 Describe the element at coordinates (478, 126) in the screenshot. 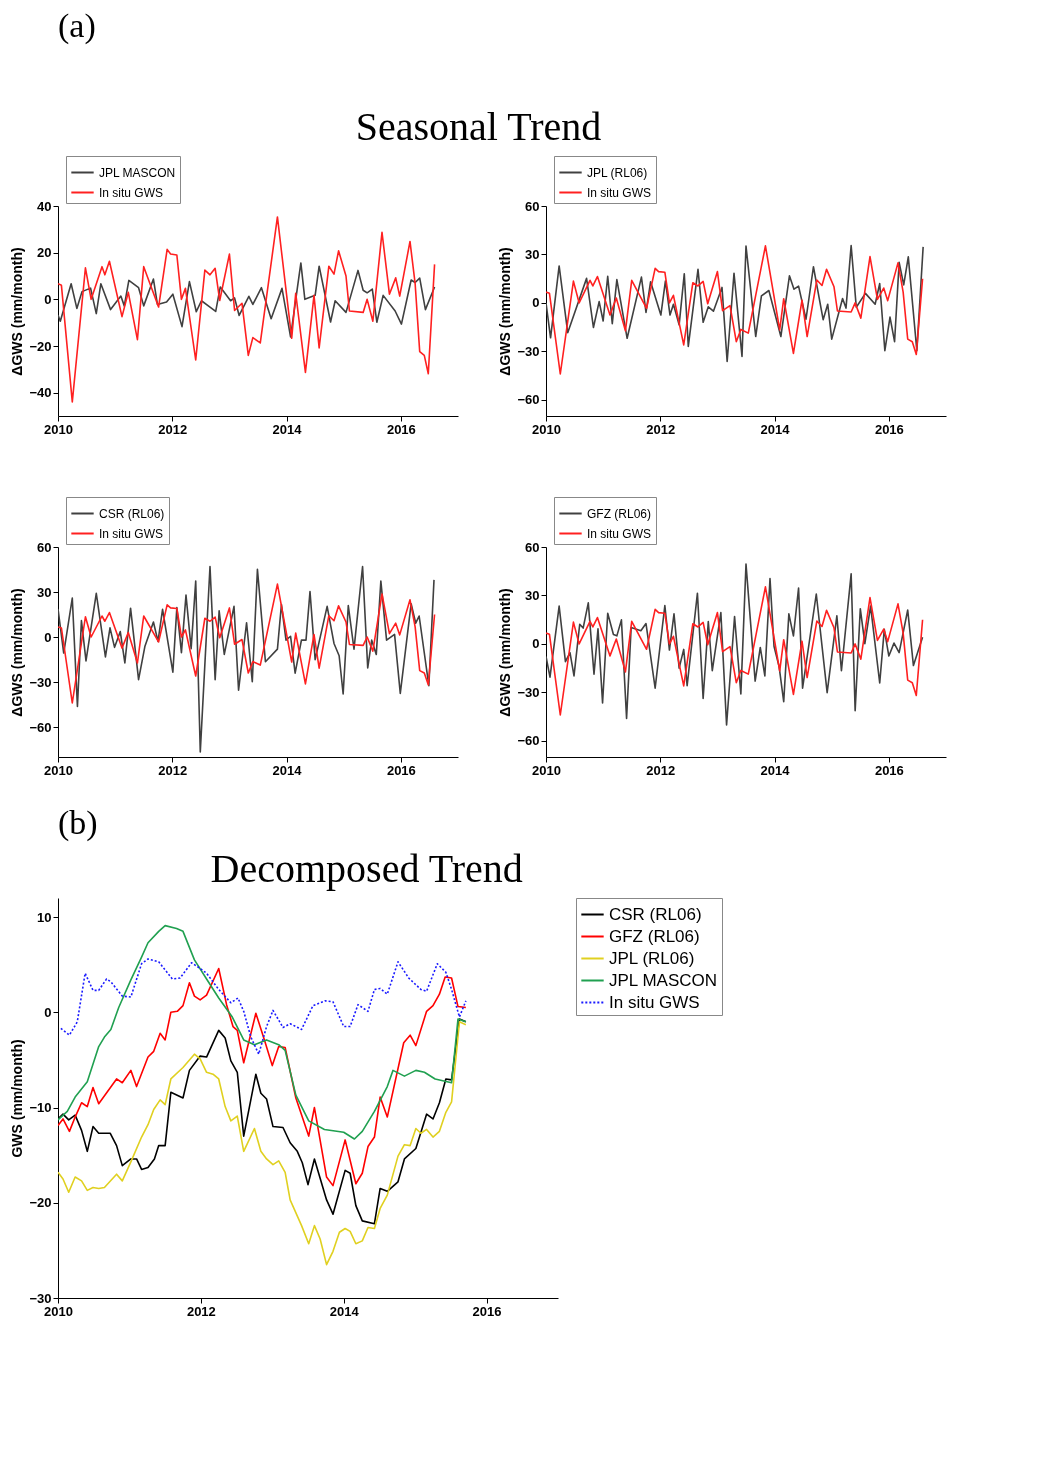

I see `chart-title: Seasonal Trend` at that location.